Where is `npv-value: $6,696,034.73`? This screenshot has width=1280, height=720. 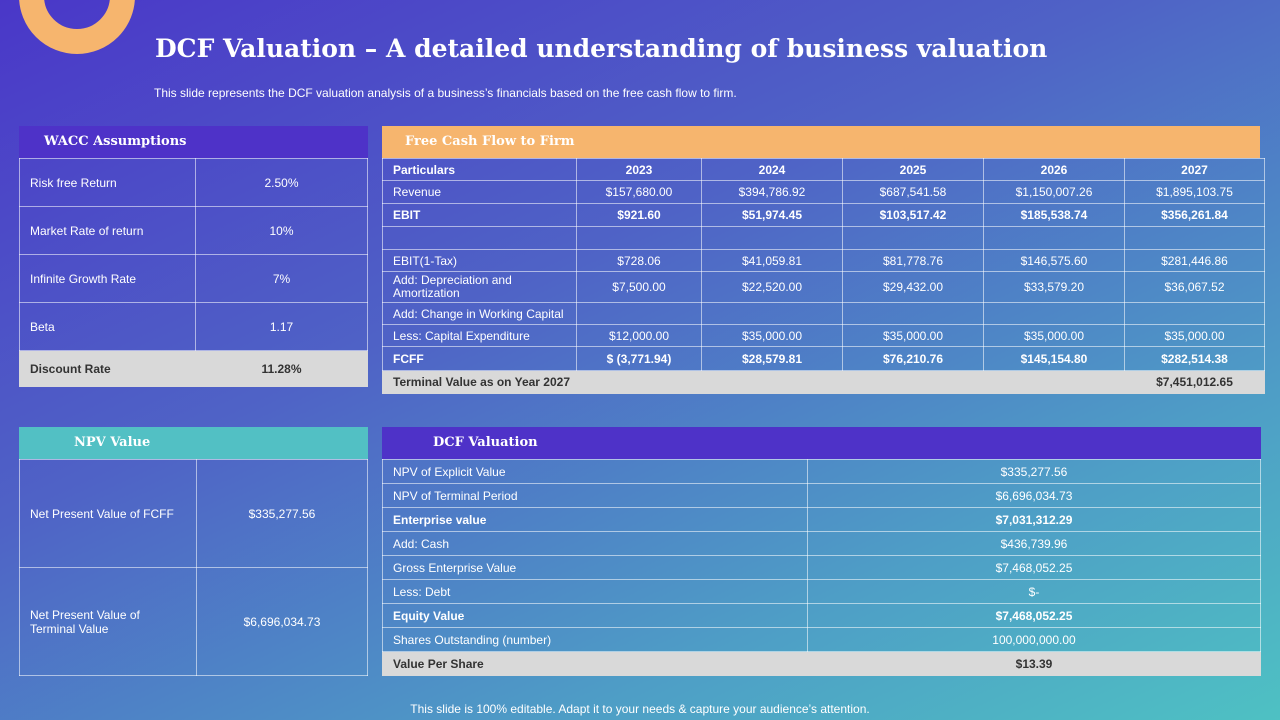
npv-value: $6,696,034.73 is located at coordinates (282, 621).